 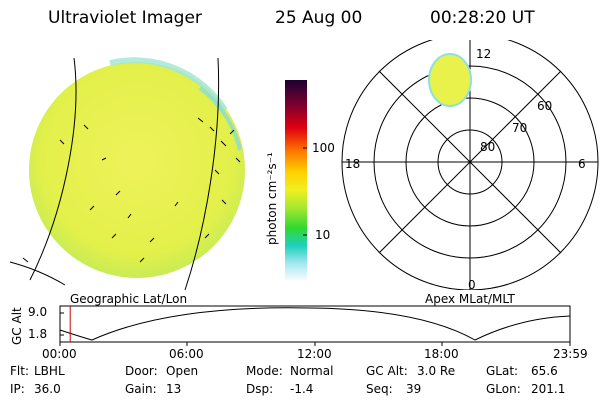 I want to click on glon-value: 201.1, so click(x=548, y=389).